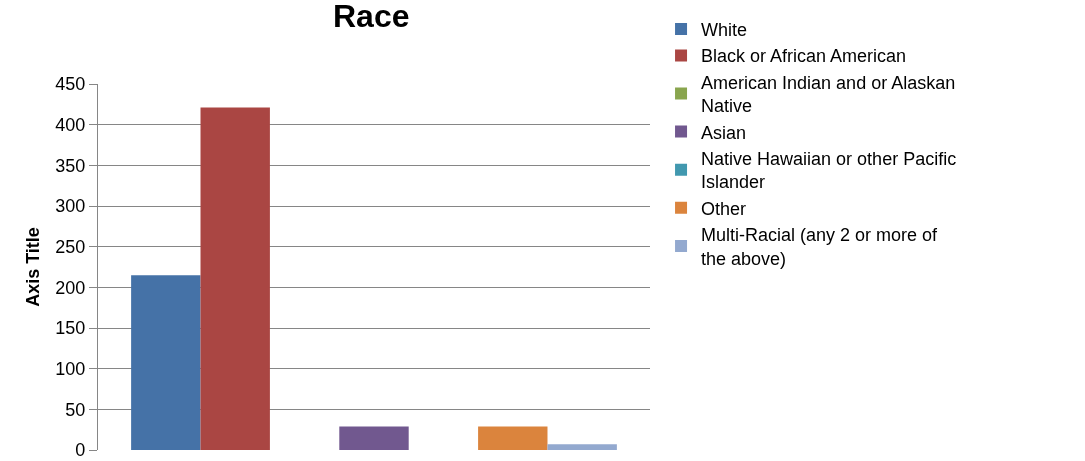 Image resolution: width=1085 pixels, height=461 pixels. I want to click on legend-label: Black or African American, so click(804, 56).